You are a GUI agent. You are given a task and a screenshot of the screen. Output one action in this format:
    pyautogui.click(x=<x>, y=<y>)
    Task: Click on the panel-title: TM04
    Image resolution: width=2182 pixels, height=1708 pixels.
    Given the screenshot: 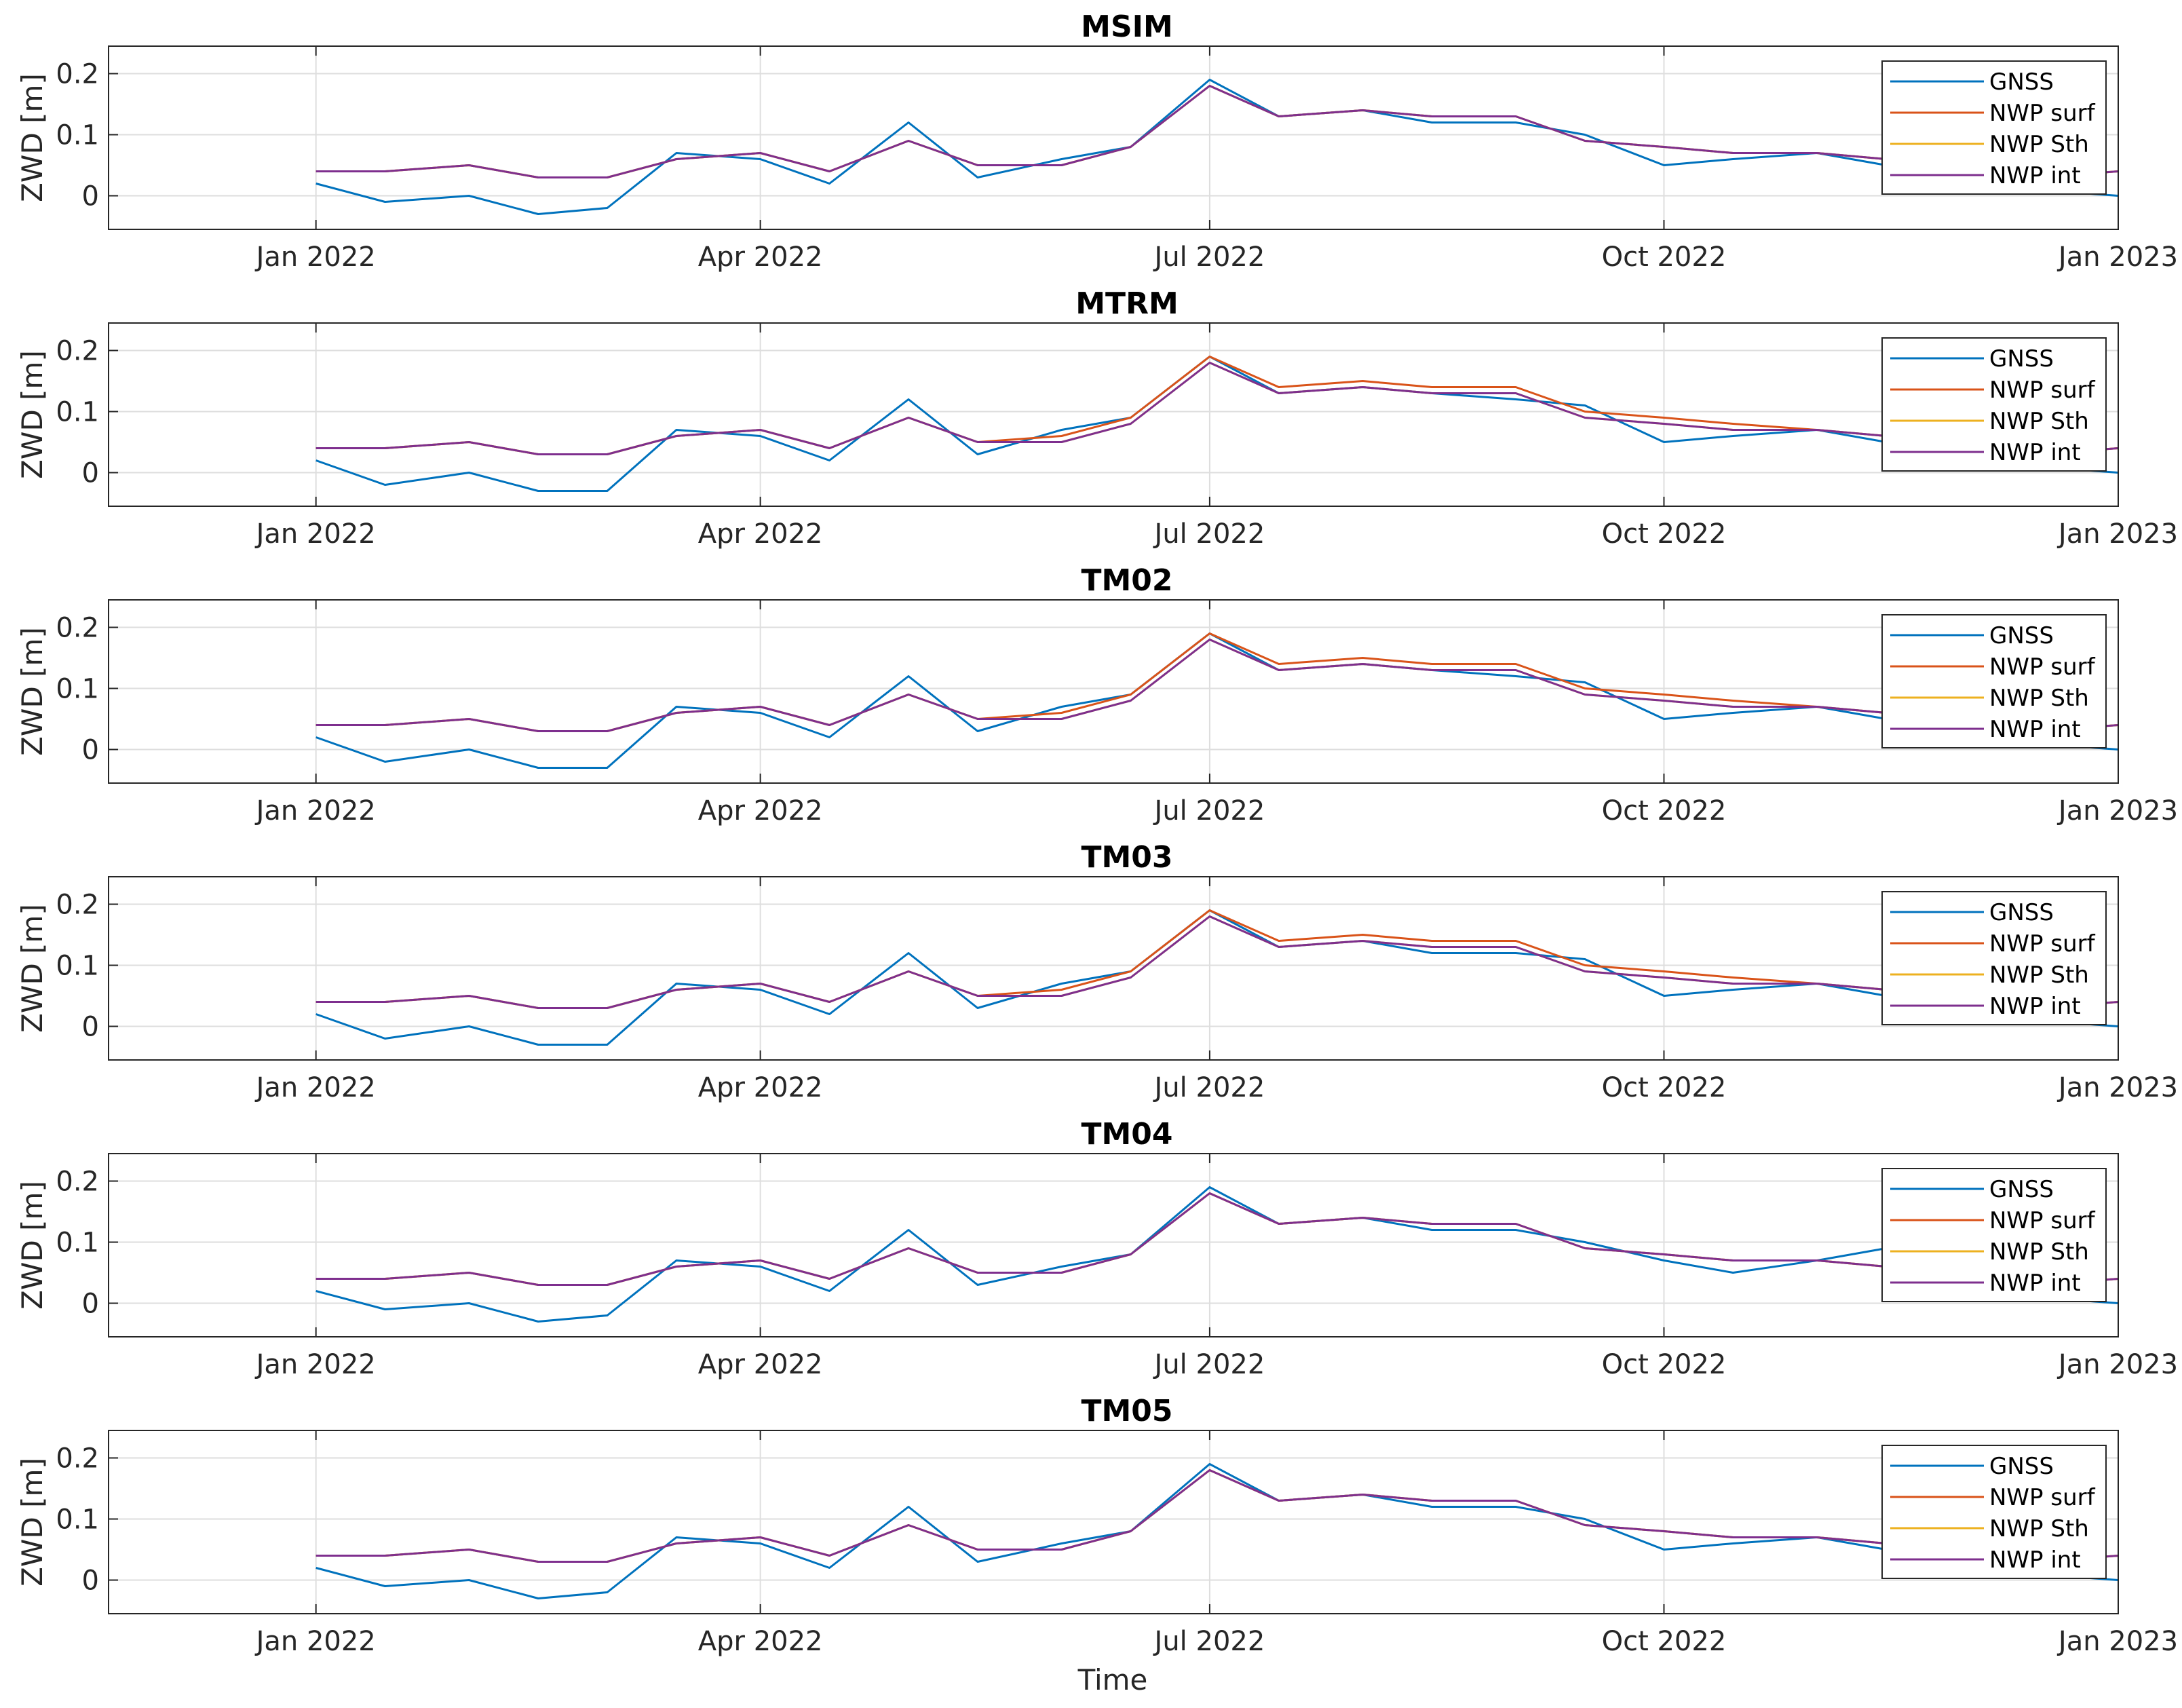 What is the action you would take?
    pyautogui.click(x=1126, y=1134)
    